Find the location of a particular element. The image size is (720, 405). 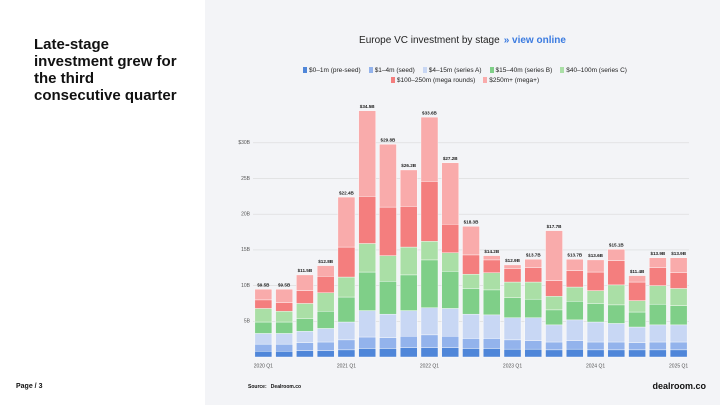

total-label: $13.7B is located at coordinates (574, 254).